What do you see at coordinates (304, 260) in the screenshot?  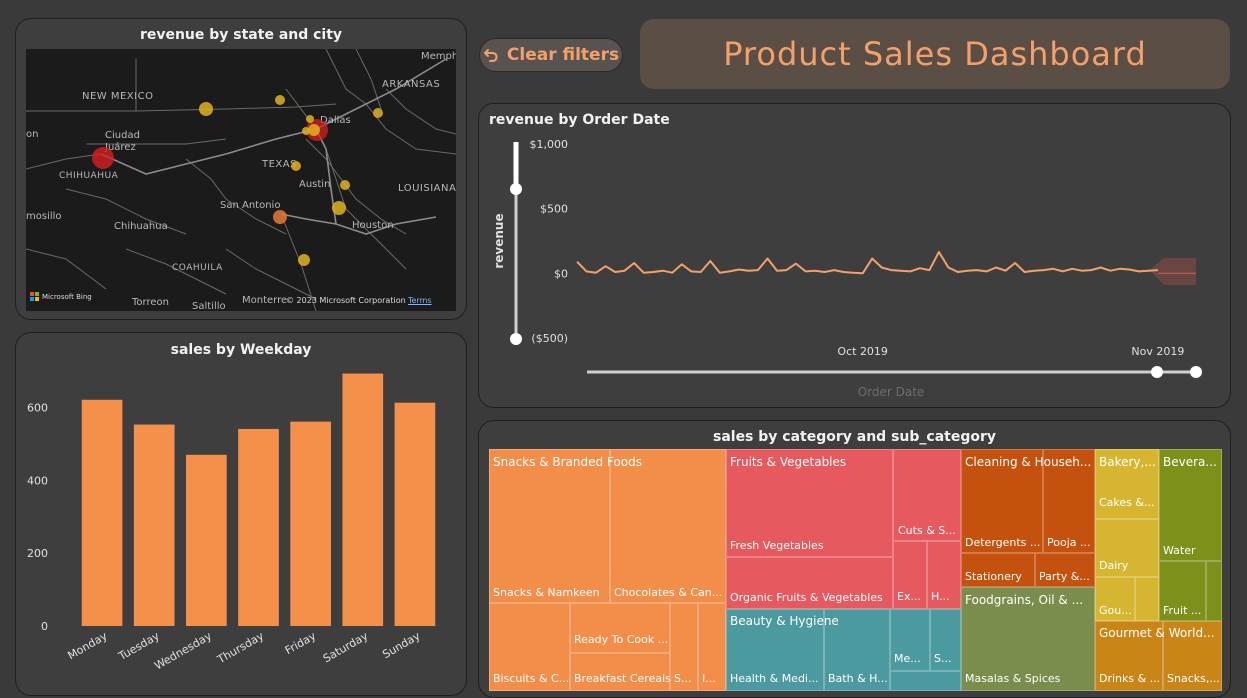 I see `map-bubble-corpus-christi` at bounding box center [304, 260].